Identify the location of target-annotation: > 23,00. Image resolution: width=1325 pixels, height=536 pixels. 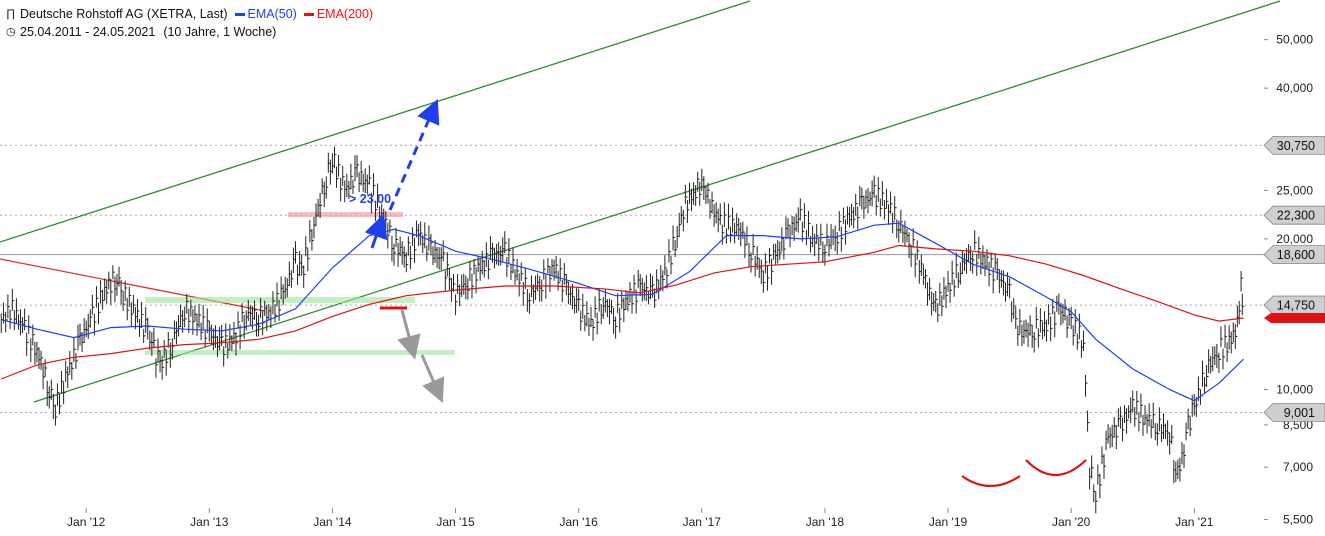
(370, 199).